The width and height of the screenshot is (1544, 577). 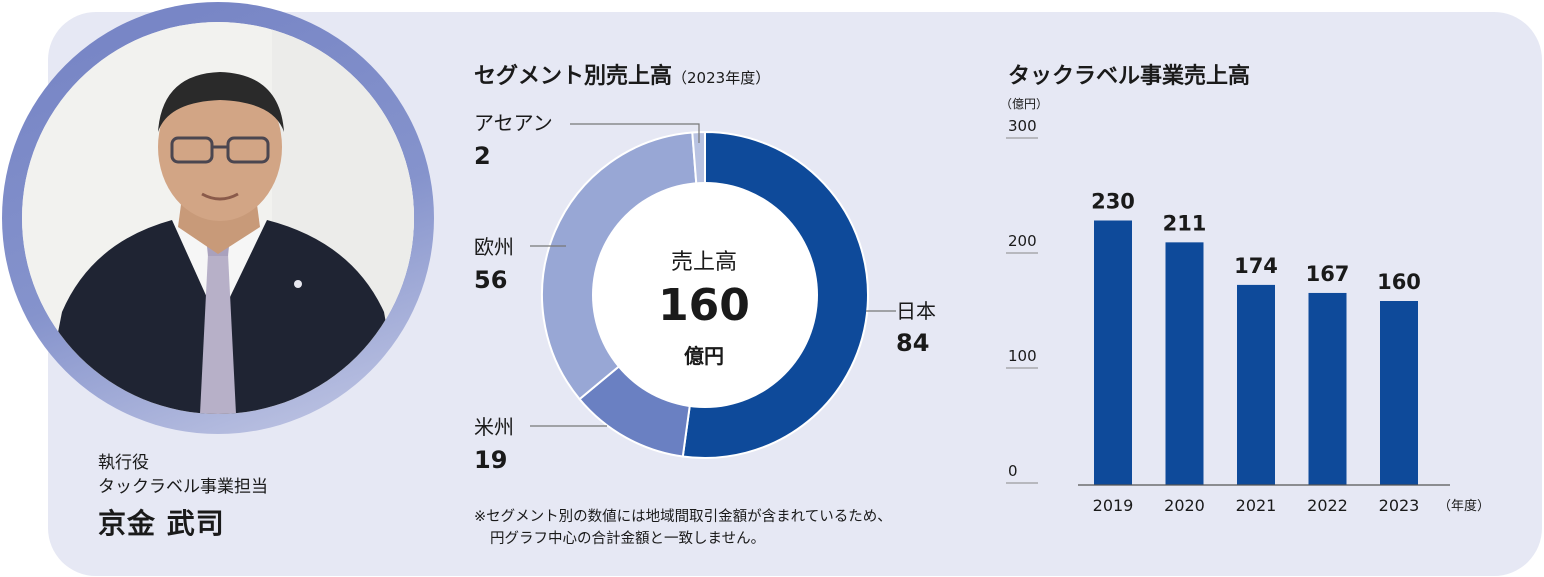 What do you see at coordinates (482, 156) in the screenshot?
I see `segment-value-asean: 2` at bounding box center [482, 156].